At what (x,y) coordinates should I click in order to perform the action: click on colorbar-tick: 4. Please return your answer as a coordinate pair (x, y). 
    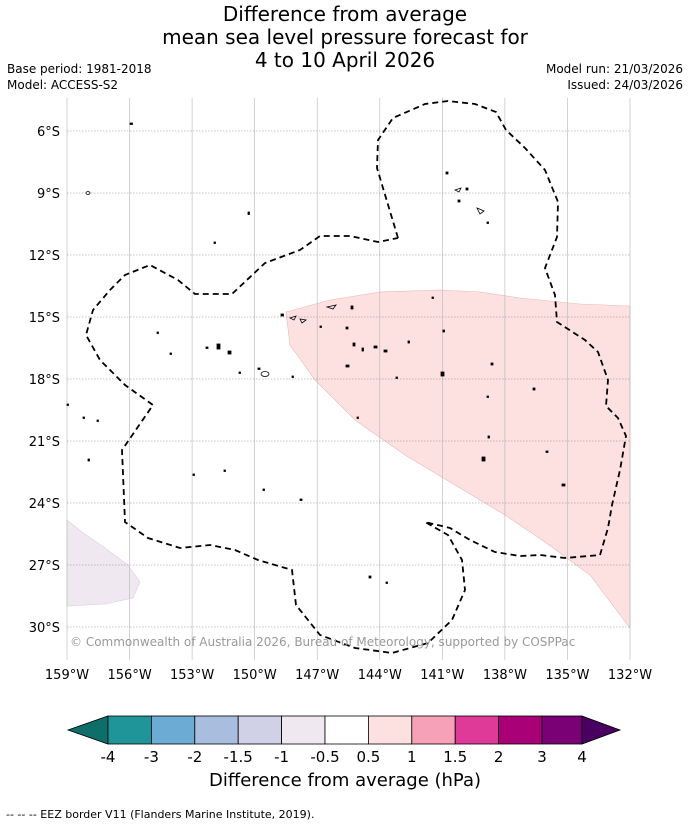
    Looking at the image, I should click on (582, 757).